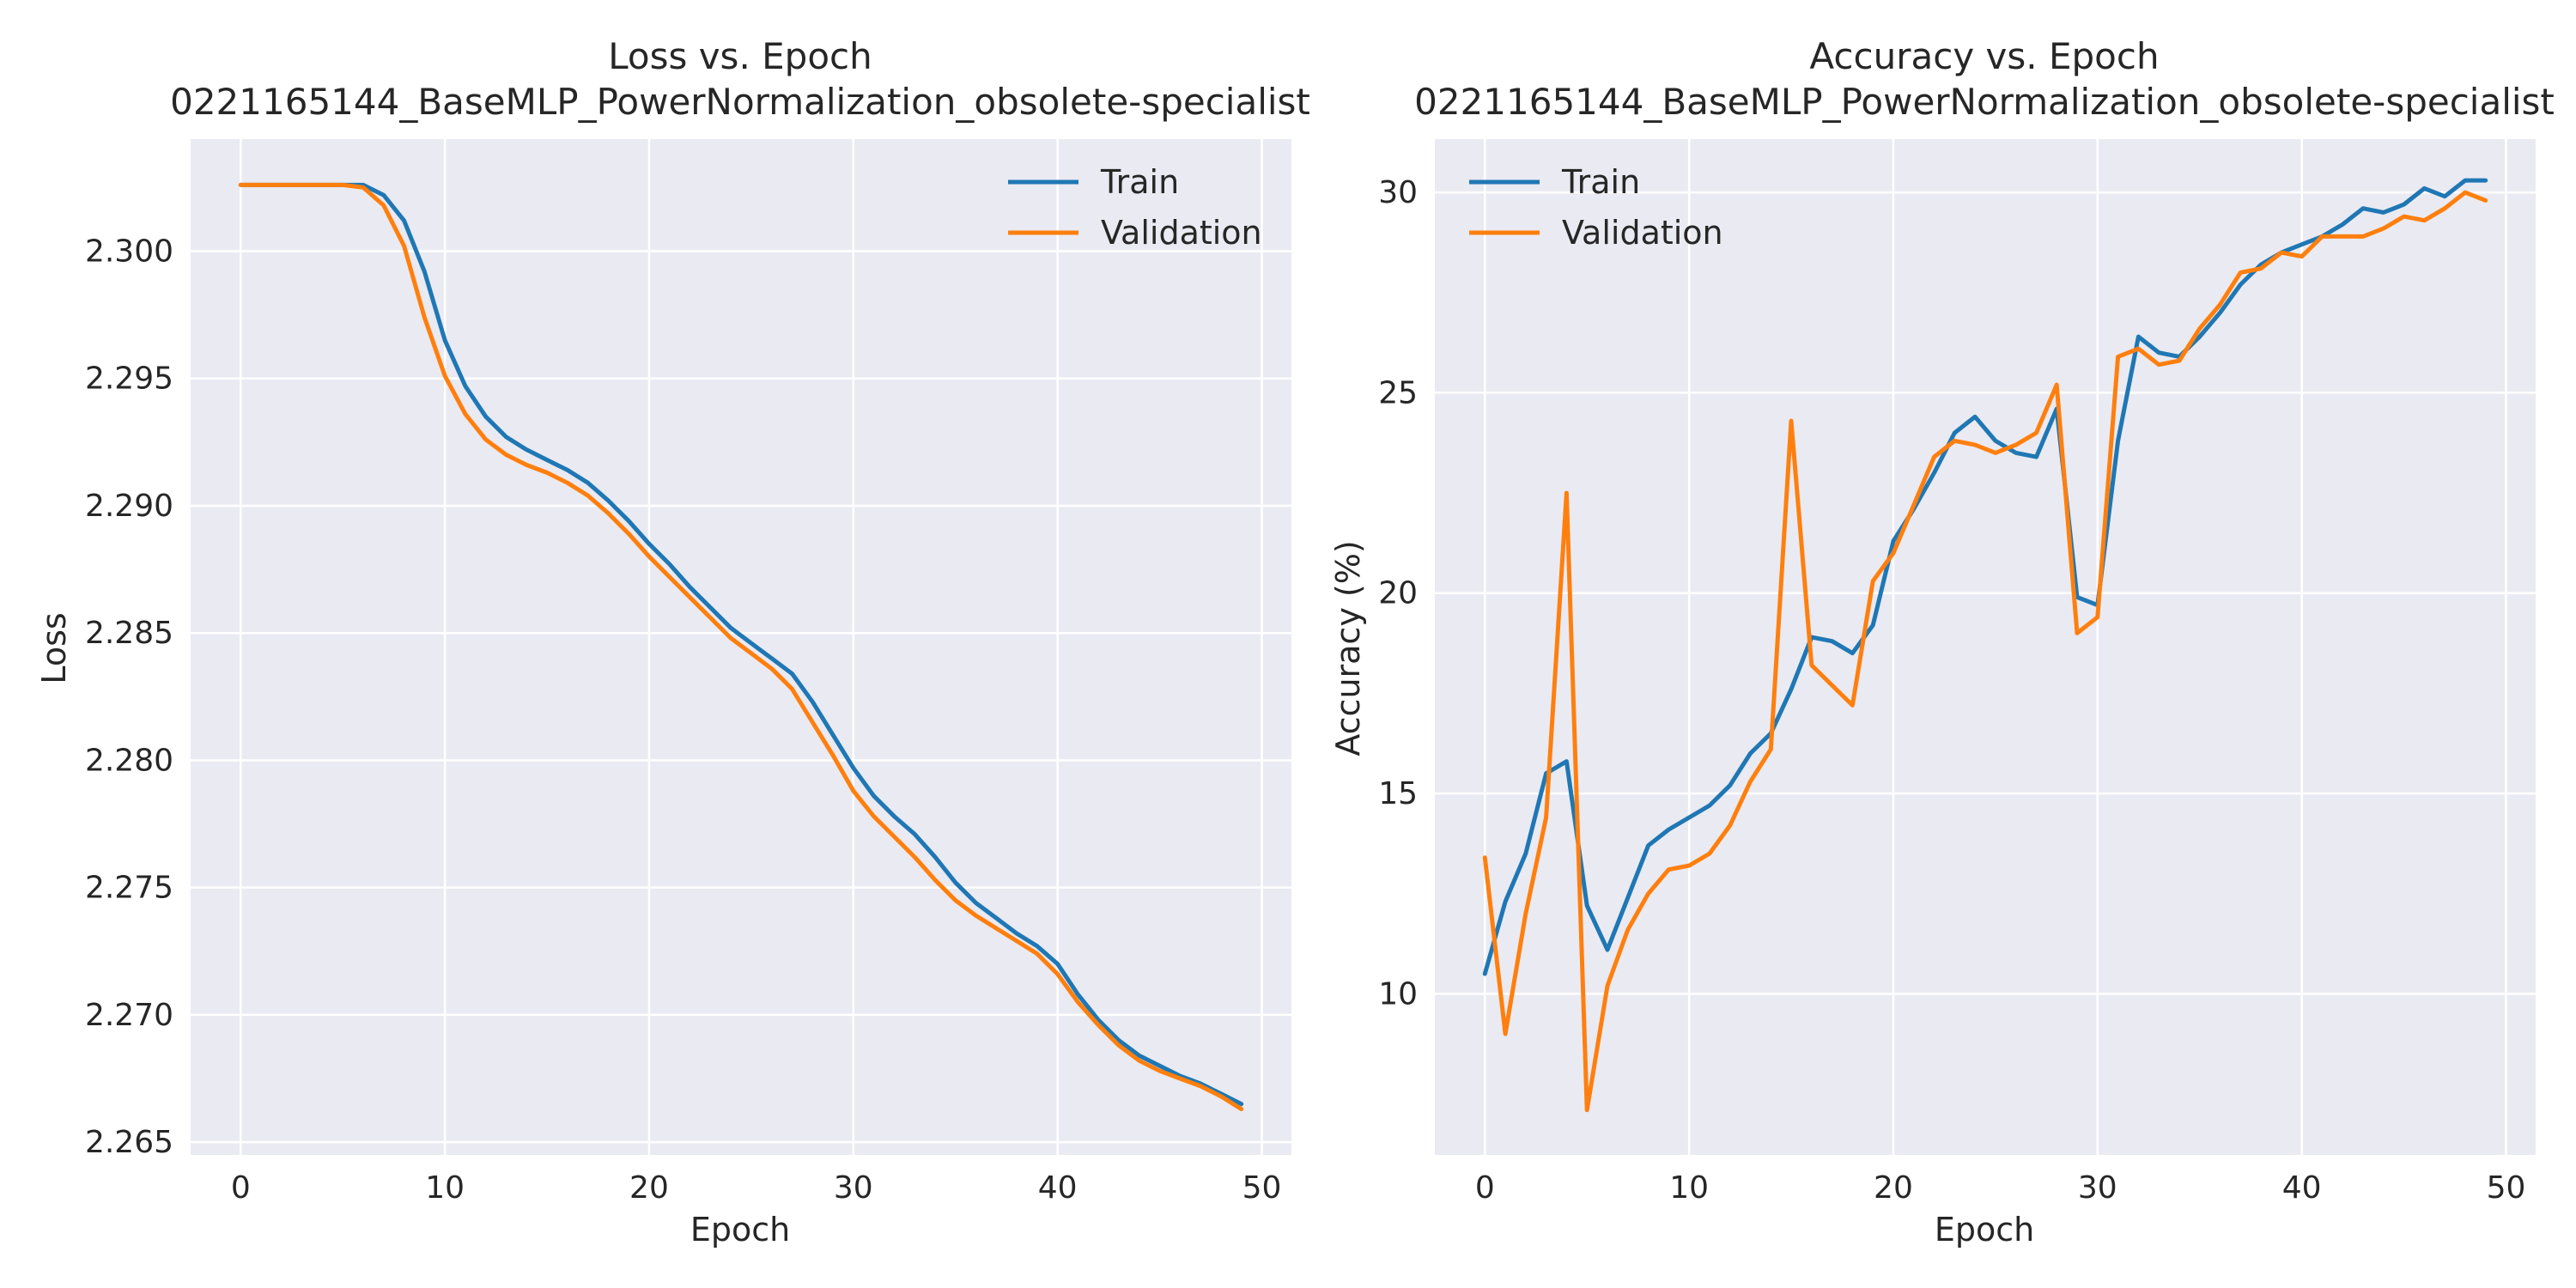 The image size is (2576, 1288). I want to click on accuracy-x-tick-label: 10, so click(1689, 1188).